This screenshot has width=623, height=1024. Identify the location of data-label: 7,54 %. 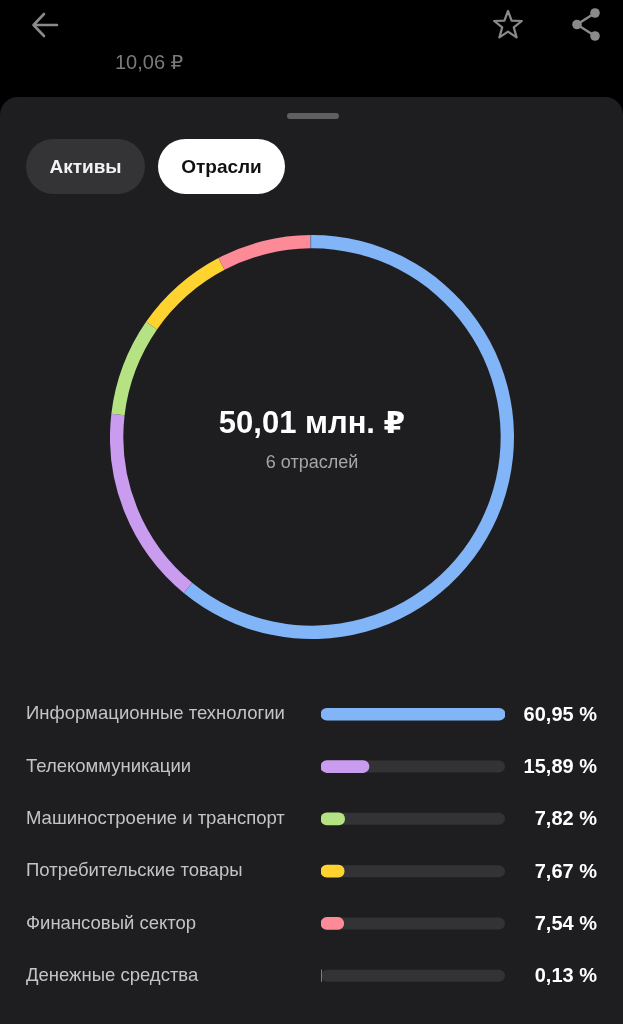
(566, 922).